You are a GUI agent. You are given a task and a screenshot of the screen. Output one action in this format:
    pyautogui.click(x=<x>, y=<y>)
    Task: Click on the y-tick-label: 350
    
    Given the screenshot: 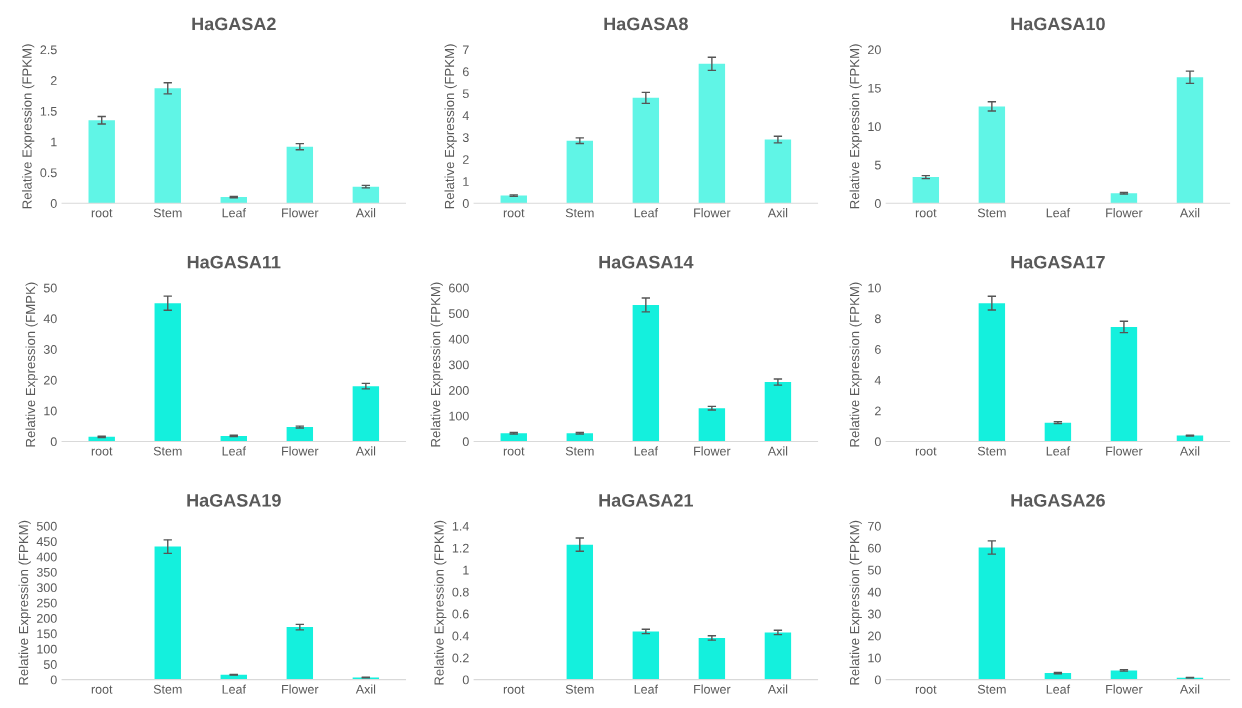 What is the action you would take?
    pyautogui.click(x=46, y=572)
    